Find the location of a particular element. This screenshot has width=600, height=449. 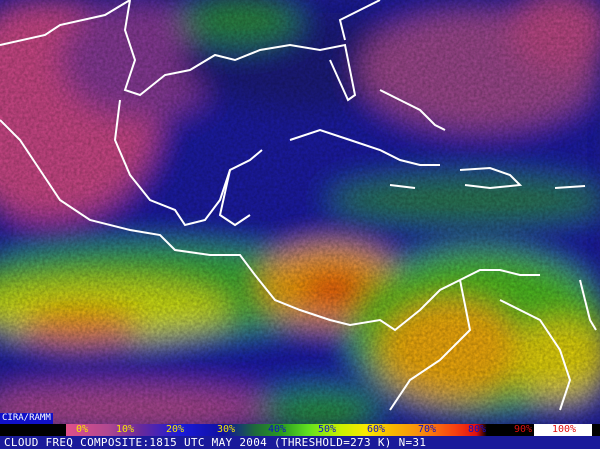

legend-label-90: 90% is located at coordinates (523, 429).